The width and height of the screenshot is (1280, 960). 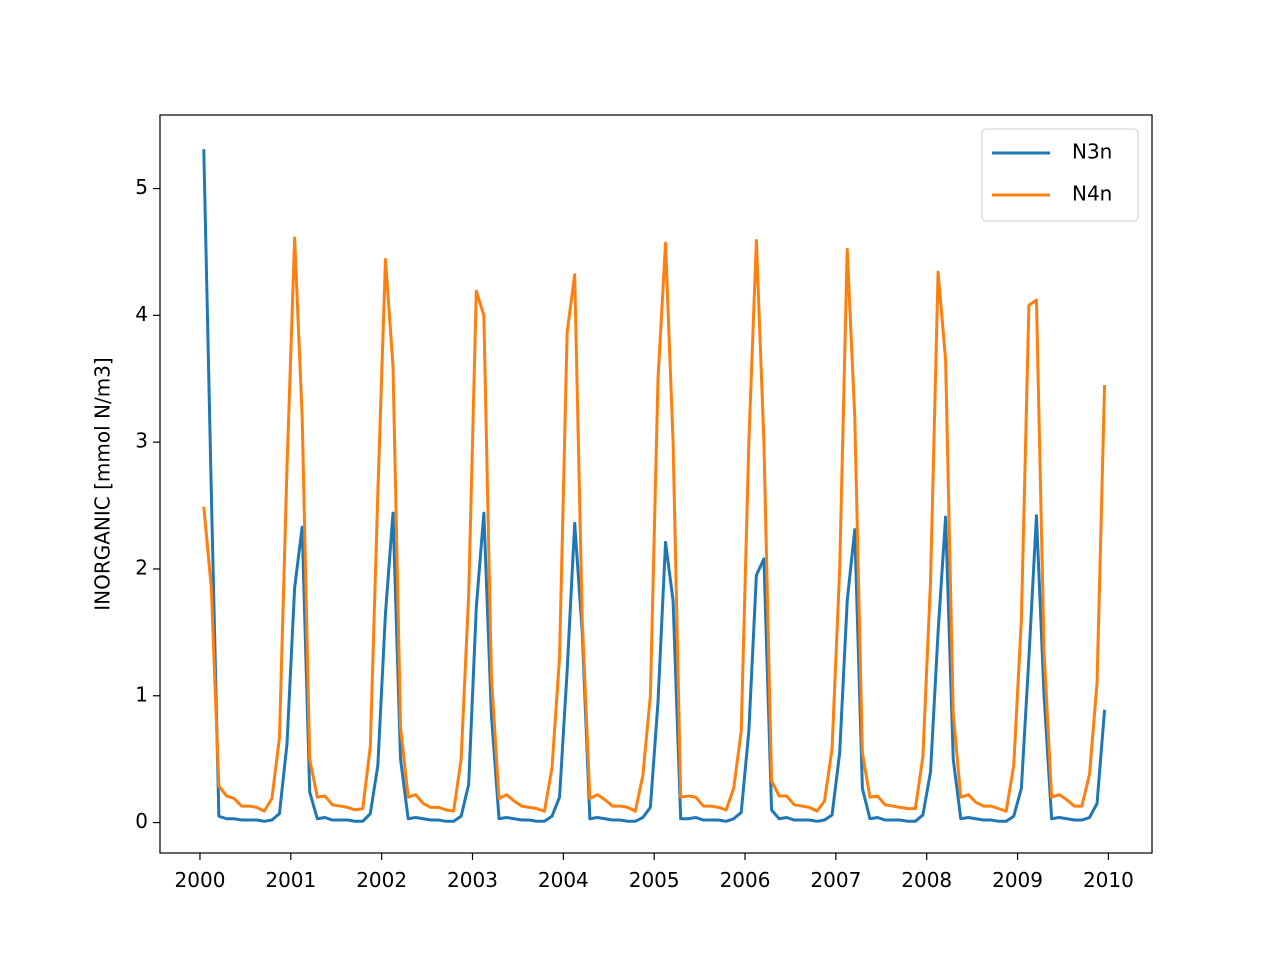 I want to click on x-tick-label: 2008, so click(x=926, y=880).